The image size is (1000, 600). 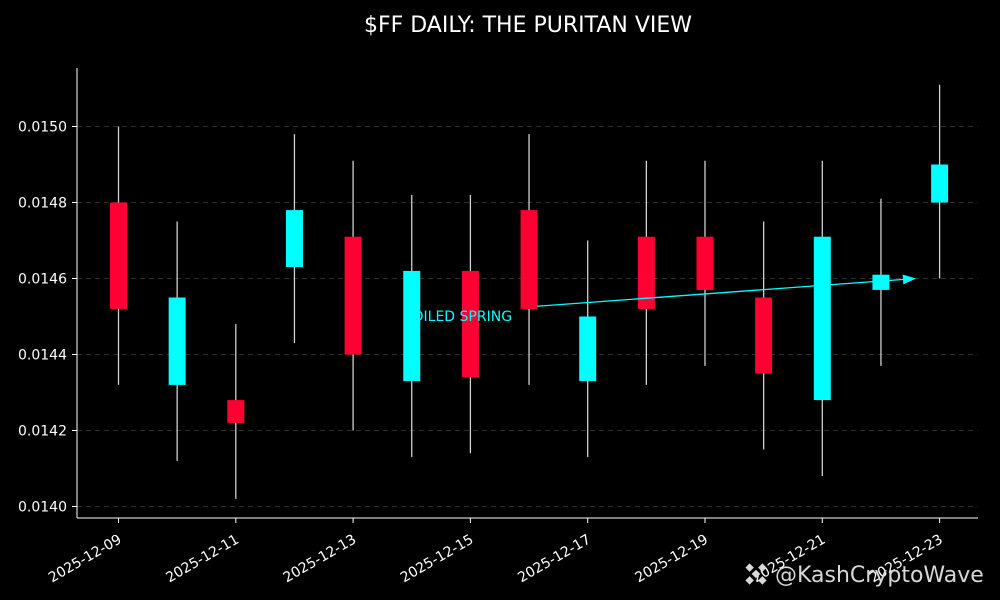 I want to click on annotation-arrow-line, so click(x=721, y=292).